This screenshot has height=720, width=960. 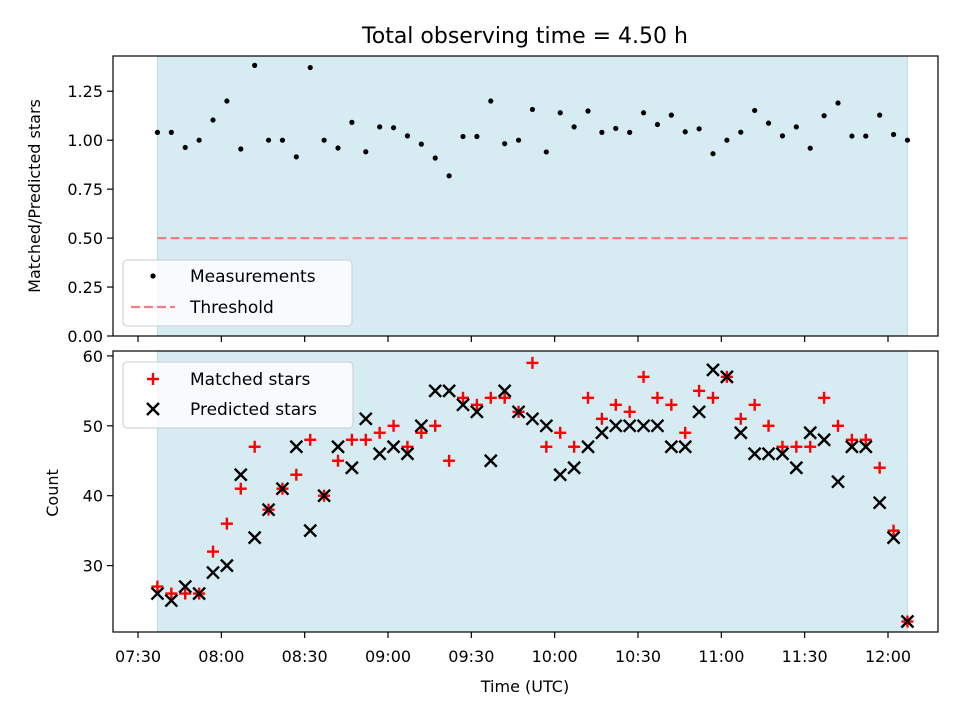 What do you see at coordinates (153, 276) in the screenshot?
I see `legend-measurements-marker` at bounding box center [153, 276].